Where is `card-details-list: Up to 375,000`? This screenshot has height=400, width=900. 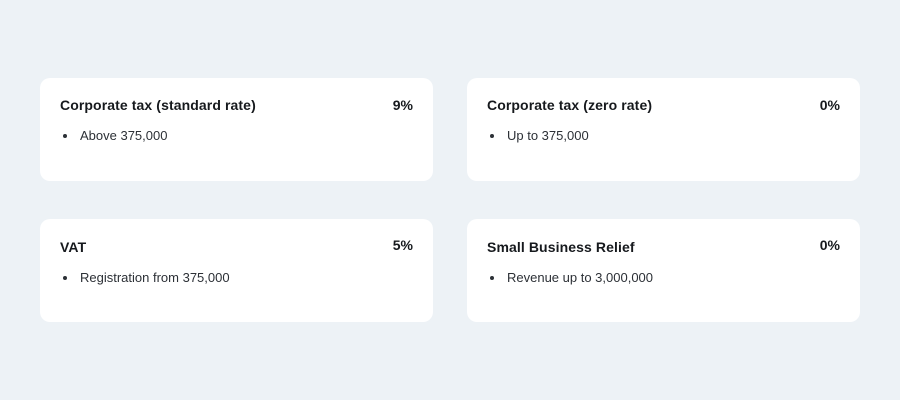
card-details-list: Up to 375,000 is located at coordinates (538, 136).